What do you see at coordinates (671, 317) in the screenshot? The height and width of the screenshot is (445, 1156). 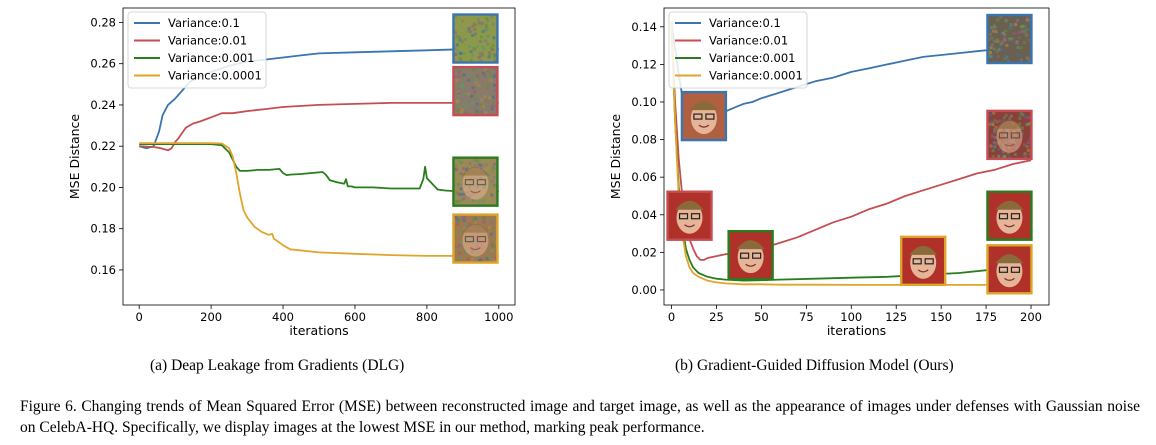 I see `x-tick-label: 0` at bounding box center [671, 317].